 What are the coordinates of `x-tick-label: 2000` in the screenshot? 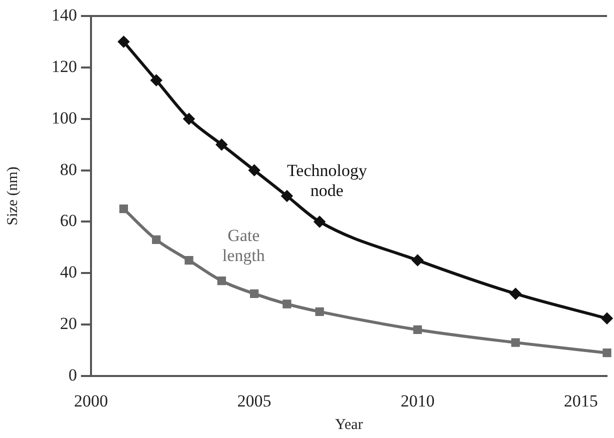 It's located at (91, 401).